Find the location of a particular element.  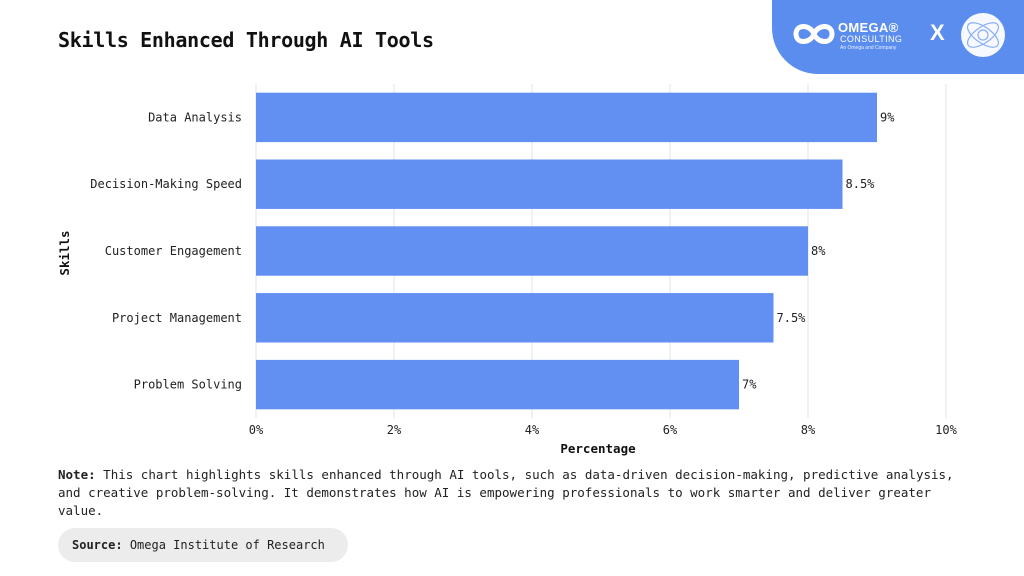

brand-separator: X is located at coordinates (937, 32).